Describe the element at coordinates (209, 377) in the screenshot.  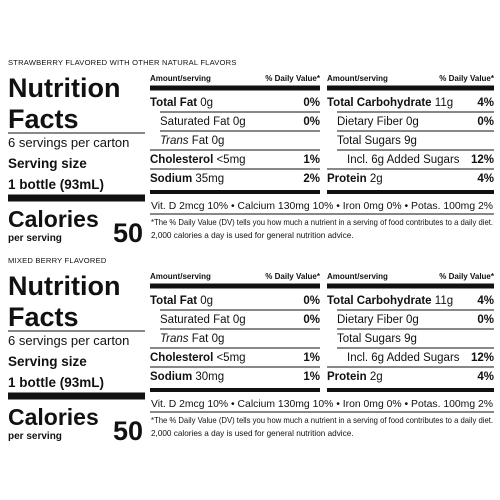
I see `nutrient-amount: 30mg` at that location.